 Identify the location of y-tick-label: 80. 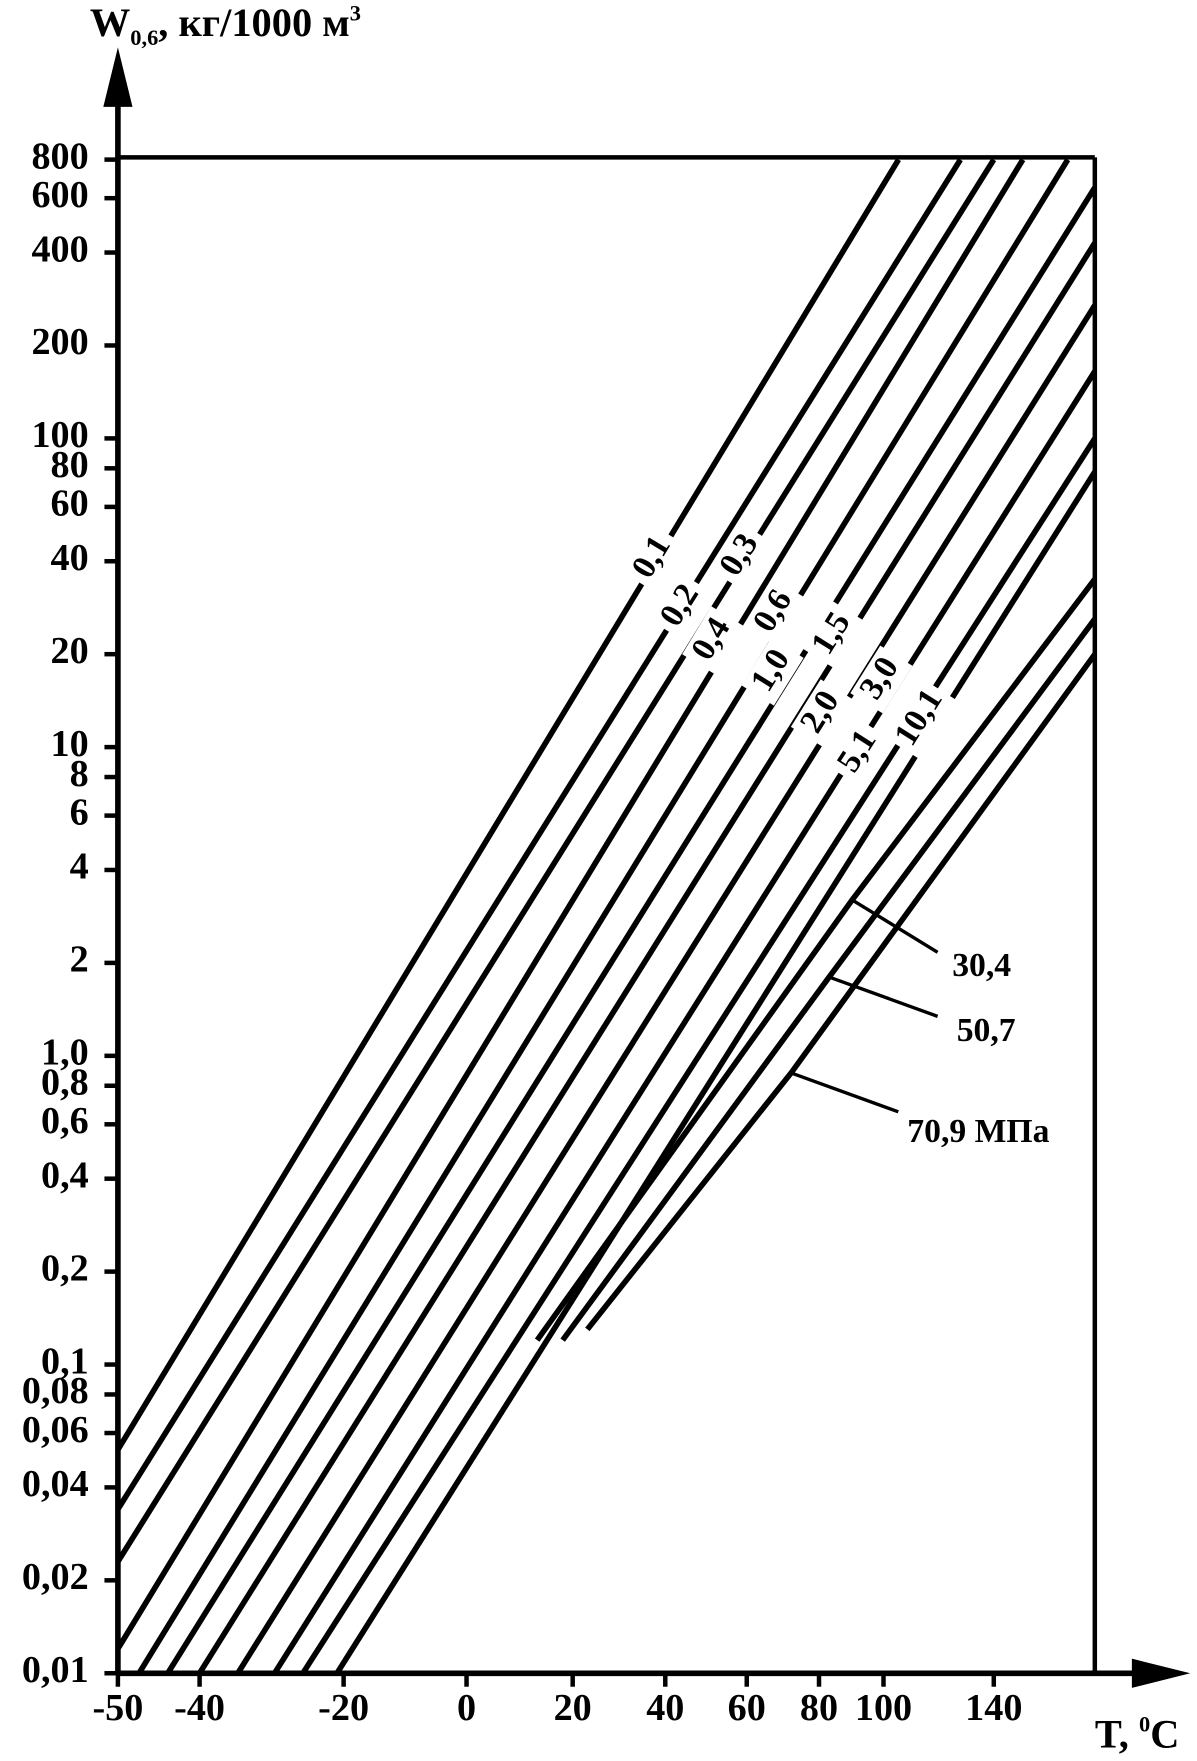
(70, 465).